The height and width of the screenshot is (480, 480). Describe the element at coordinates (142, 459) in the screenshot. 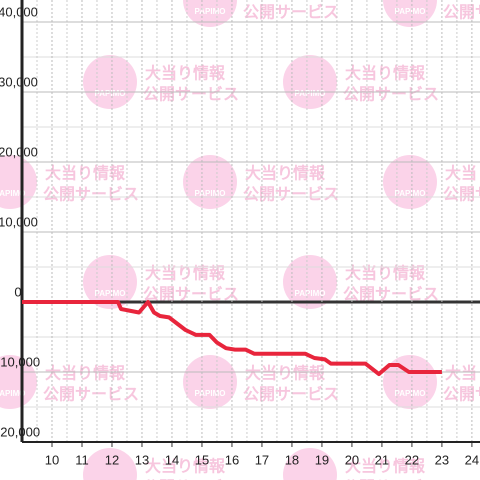

I see `x-tick-label: 13` at that location.